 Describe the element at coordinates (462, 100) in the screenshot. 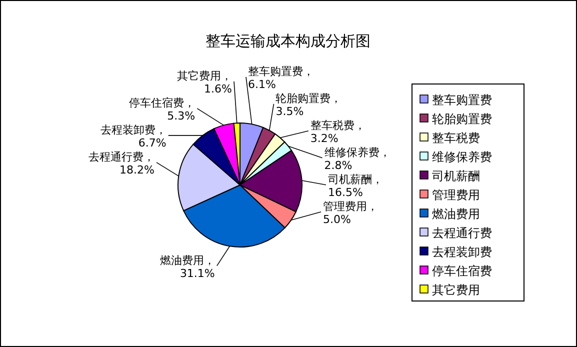

I see `legend-label: 整车购置费` at that location.